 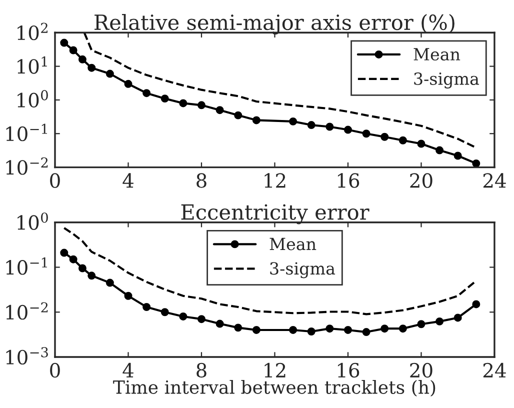 I want to click on y-tick-label: 10$^{1}$, so click(x=32, y=65).